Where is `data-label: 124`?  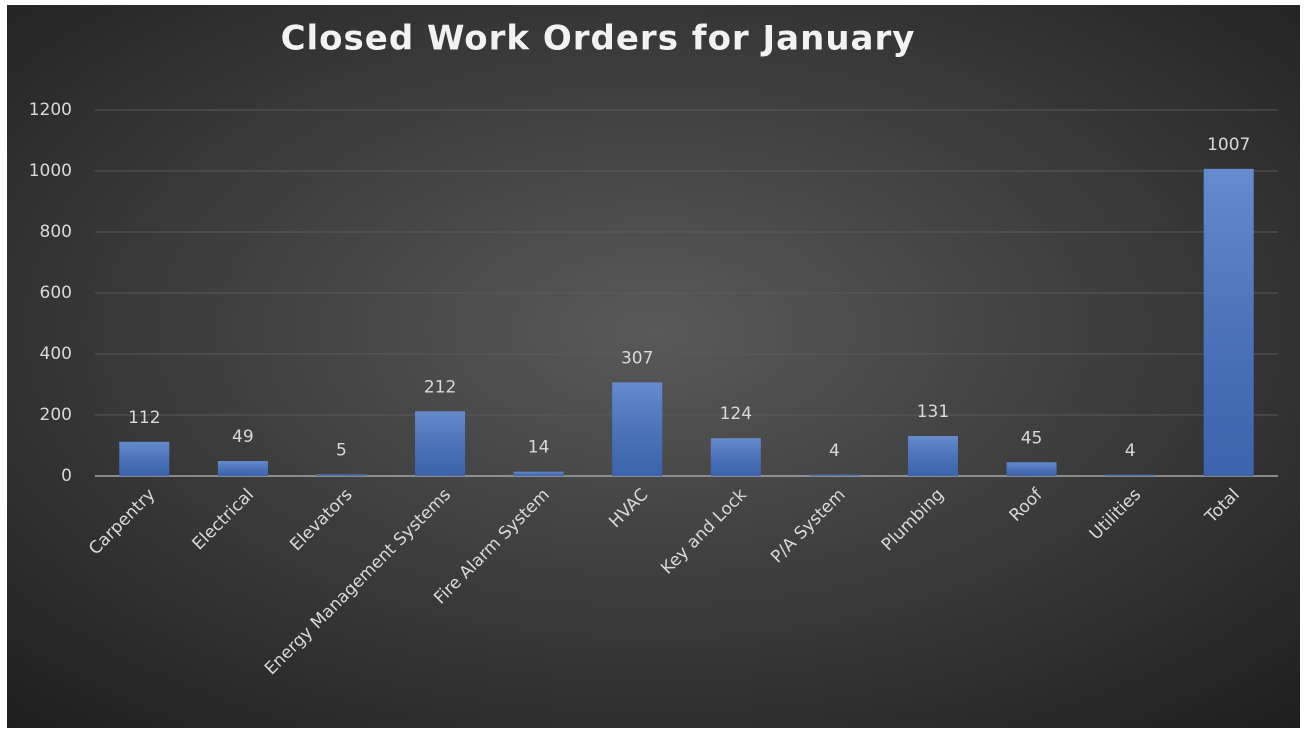 data-label: 124 is located at coordinates (736, 414).